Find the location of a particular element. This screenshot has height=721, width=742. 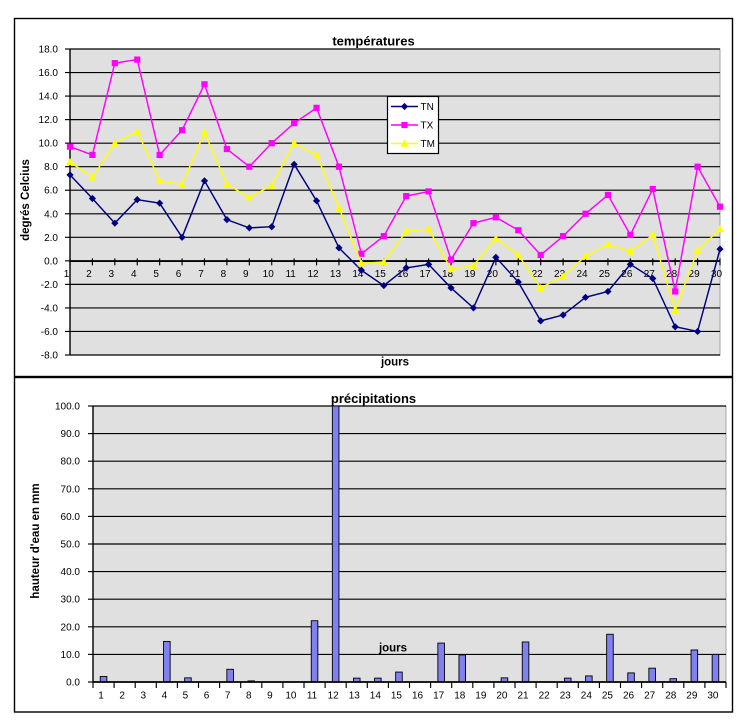

svg-text: -6.0 is located at coordinates (50, 332).